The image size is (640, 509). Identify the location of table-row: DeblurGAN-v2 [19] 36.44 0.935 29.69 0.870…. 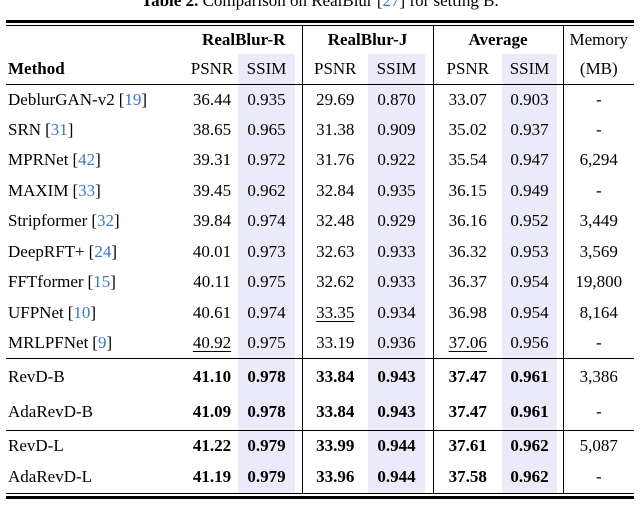
(320, 99).